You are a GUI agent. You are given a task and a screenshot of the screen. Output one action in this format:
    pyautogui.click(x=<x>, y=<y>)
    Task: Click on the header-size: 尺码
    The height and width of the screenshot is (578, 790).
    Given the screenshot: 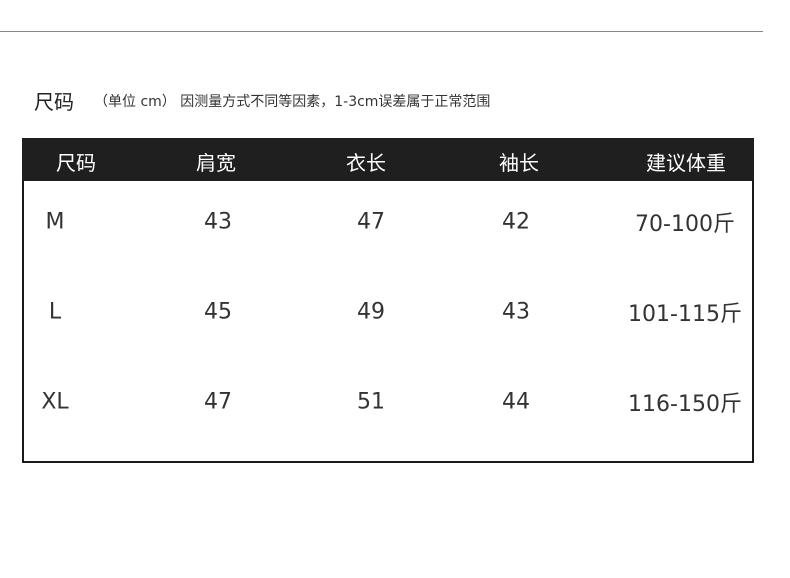 What is the action you would take?
    pyautogui.click(x=76, y=163)
    